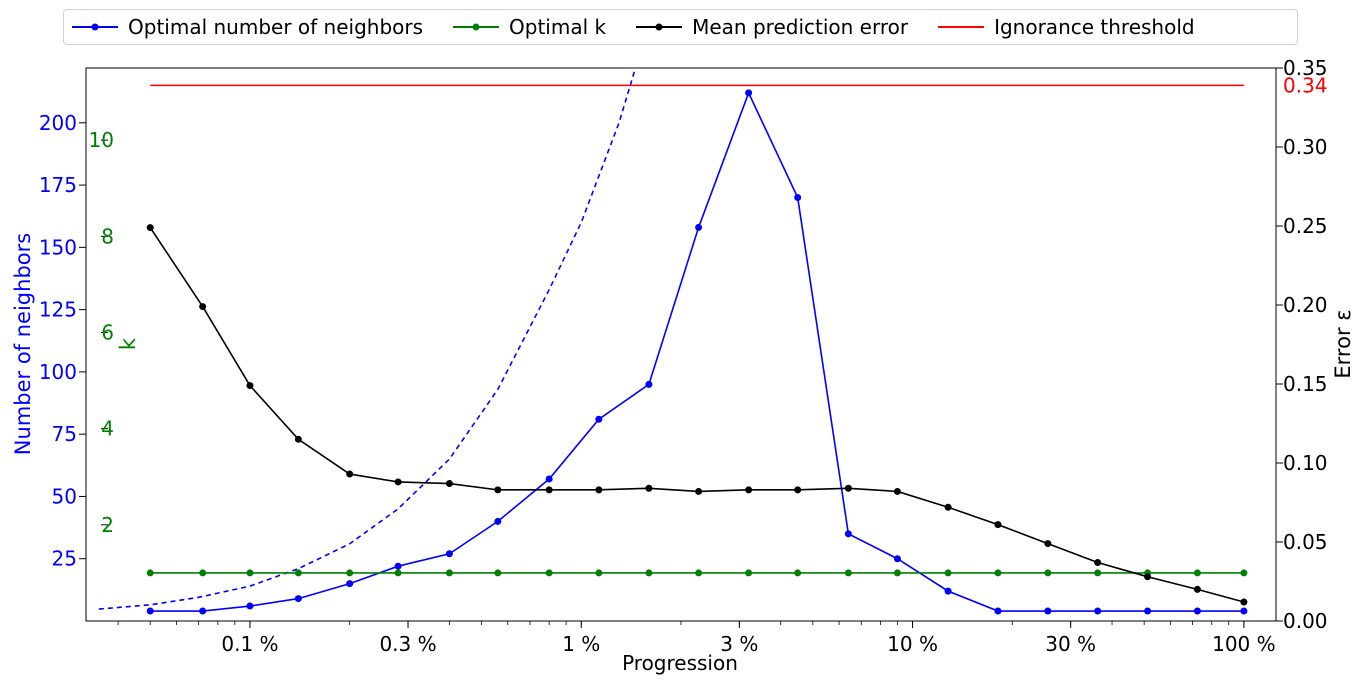  I want to click on k-tick-label: 4, so click(107, 429).